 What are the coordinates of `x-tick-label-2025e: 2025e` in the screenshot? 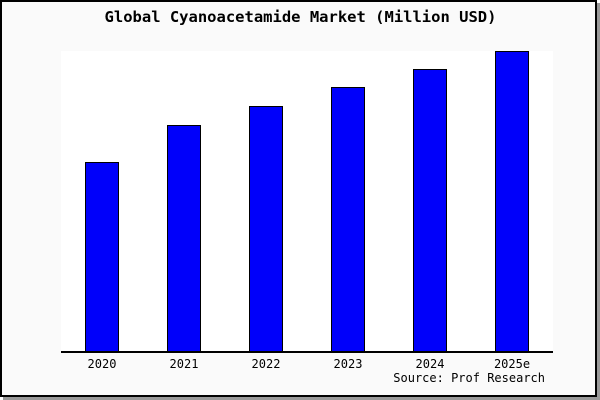 It's located at (512, 364).